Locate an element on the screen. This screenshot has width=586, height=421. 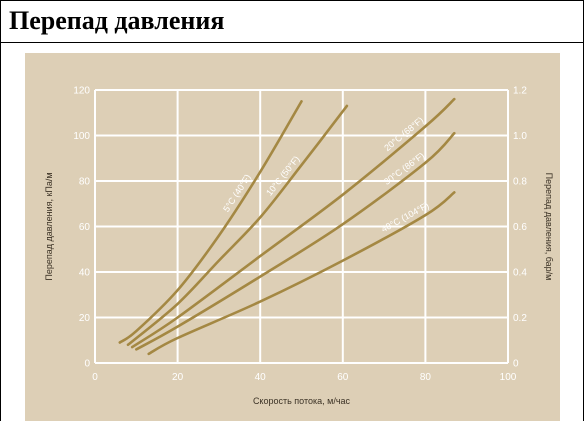
y-tick-label: 40 is located at coordinates (85, 273).